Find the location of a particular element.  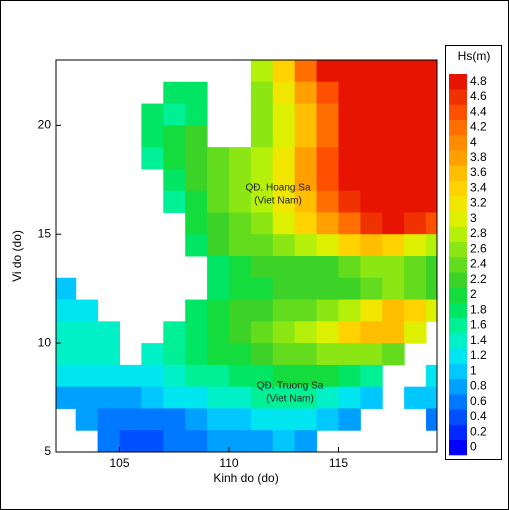

colorbar-label: 1.4 is located at coordinates (478, 340).